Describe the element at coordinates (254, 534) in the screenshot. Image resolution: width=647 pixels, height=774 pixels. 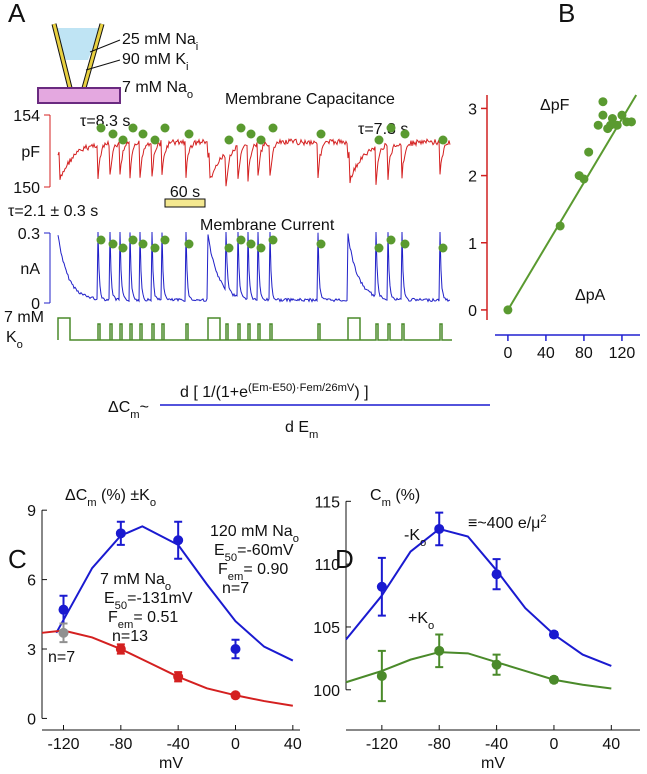
I see `annotation: 120 mM Nao` at that location.